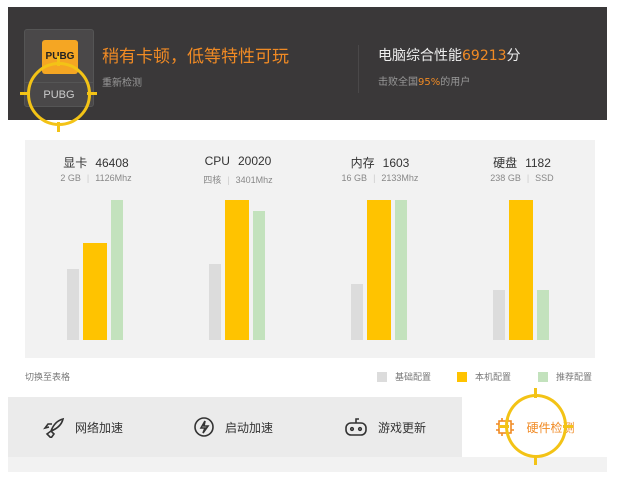 The width and height of the screenshot is (633, 480). I want to click on tab-launch-boost: 启动加速, so click(233, 427).